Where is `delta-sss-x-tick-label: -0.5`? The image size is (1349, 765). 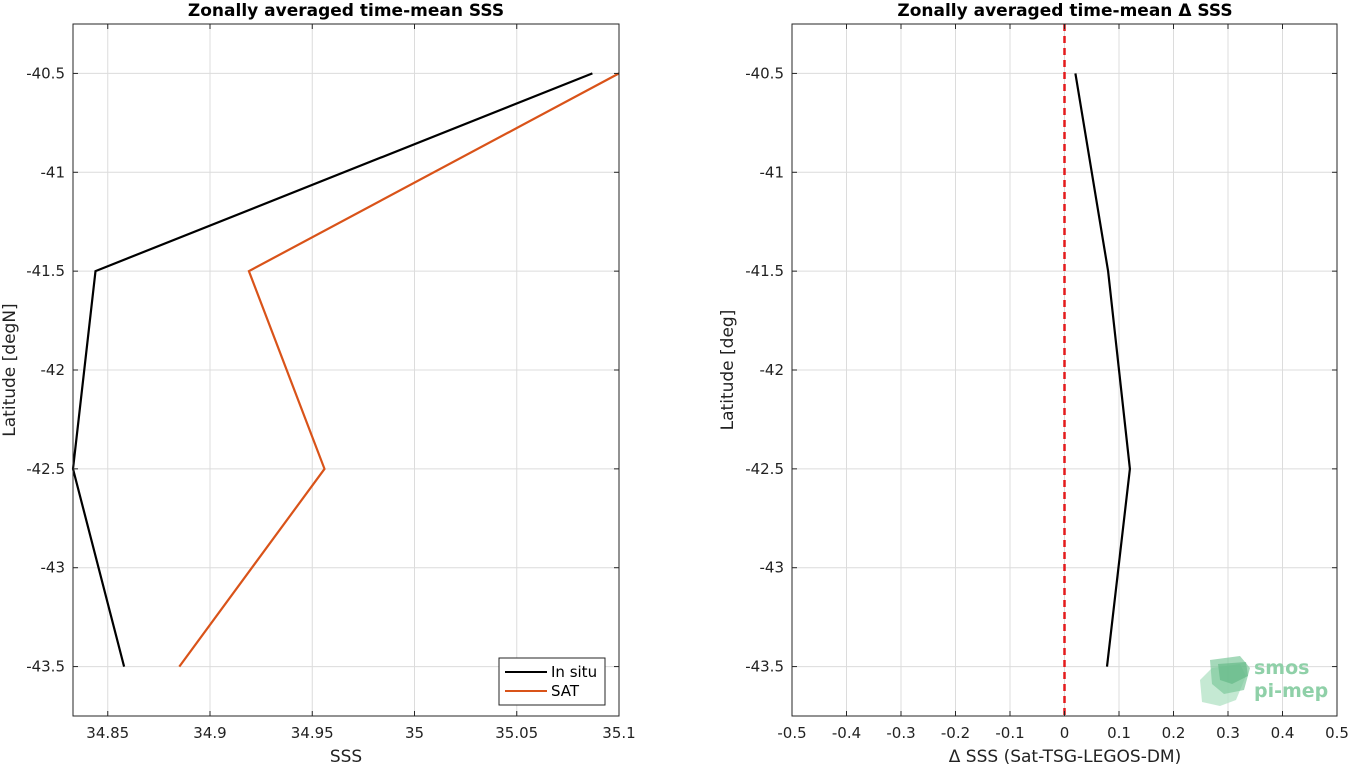
delta-sss-x-tick-label: -0.5 is located at coordinates (791, 733).